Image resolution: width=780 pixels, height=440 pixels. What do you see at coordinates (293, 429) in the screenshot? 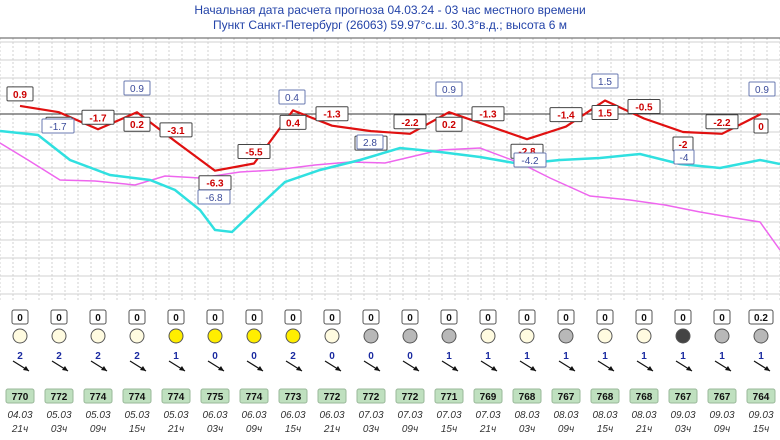
I see `tick-label-hour: 15ч` at bounding box center [293, 429].